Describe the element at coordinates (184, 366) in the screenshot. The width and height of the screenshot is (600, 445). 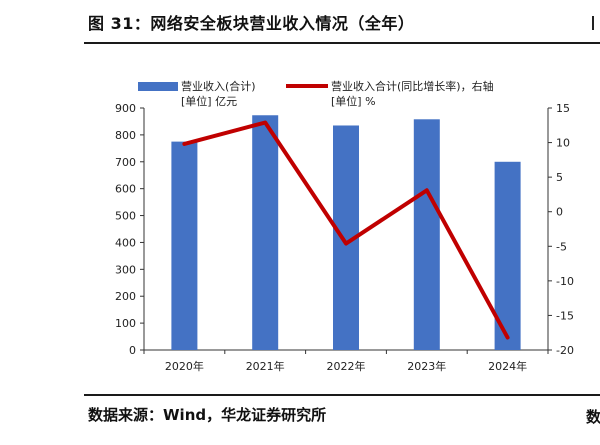
I see `x-axis-category-label: 2020年` at that location.